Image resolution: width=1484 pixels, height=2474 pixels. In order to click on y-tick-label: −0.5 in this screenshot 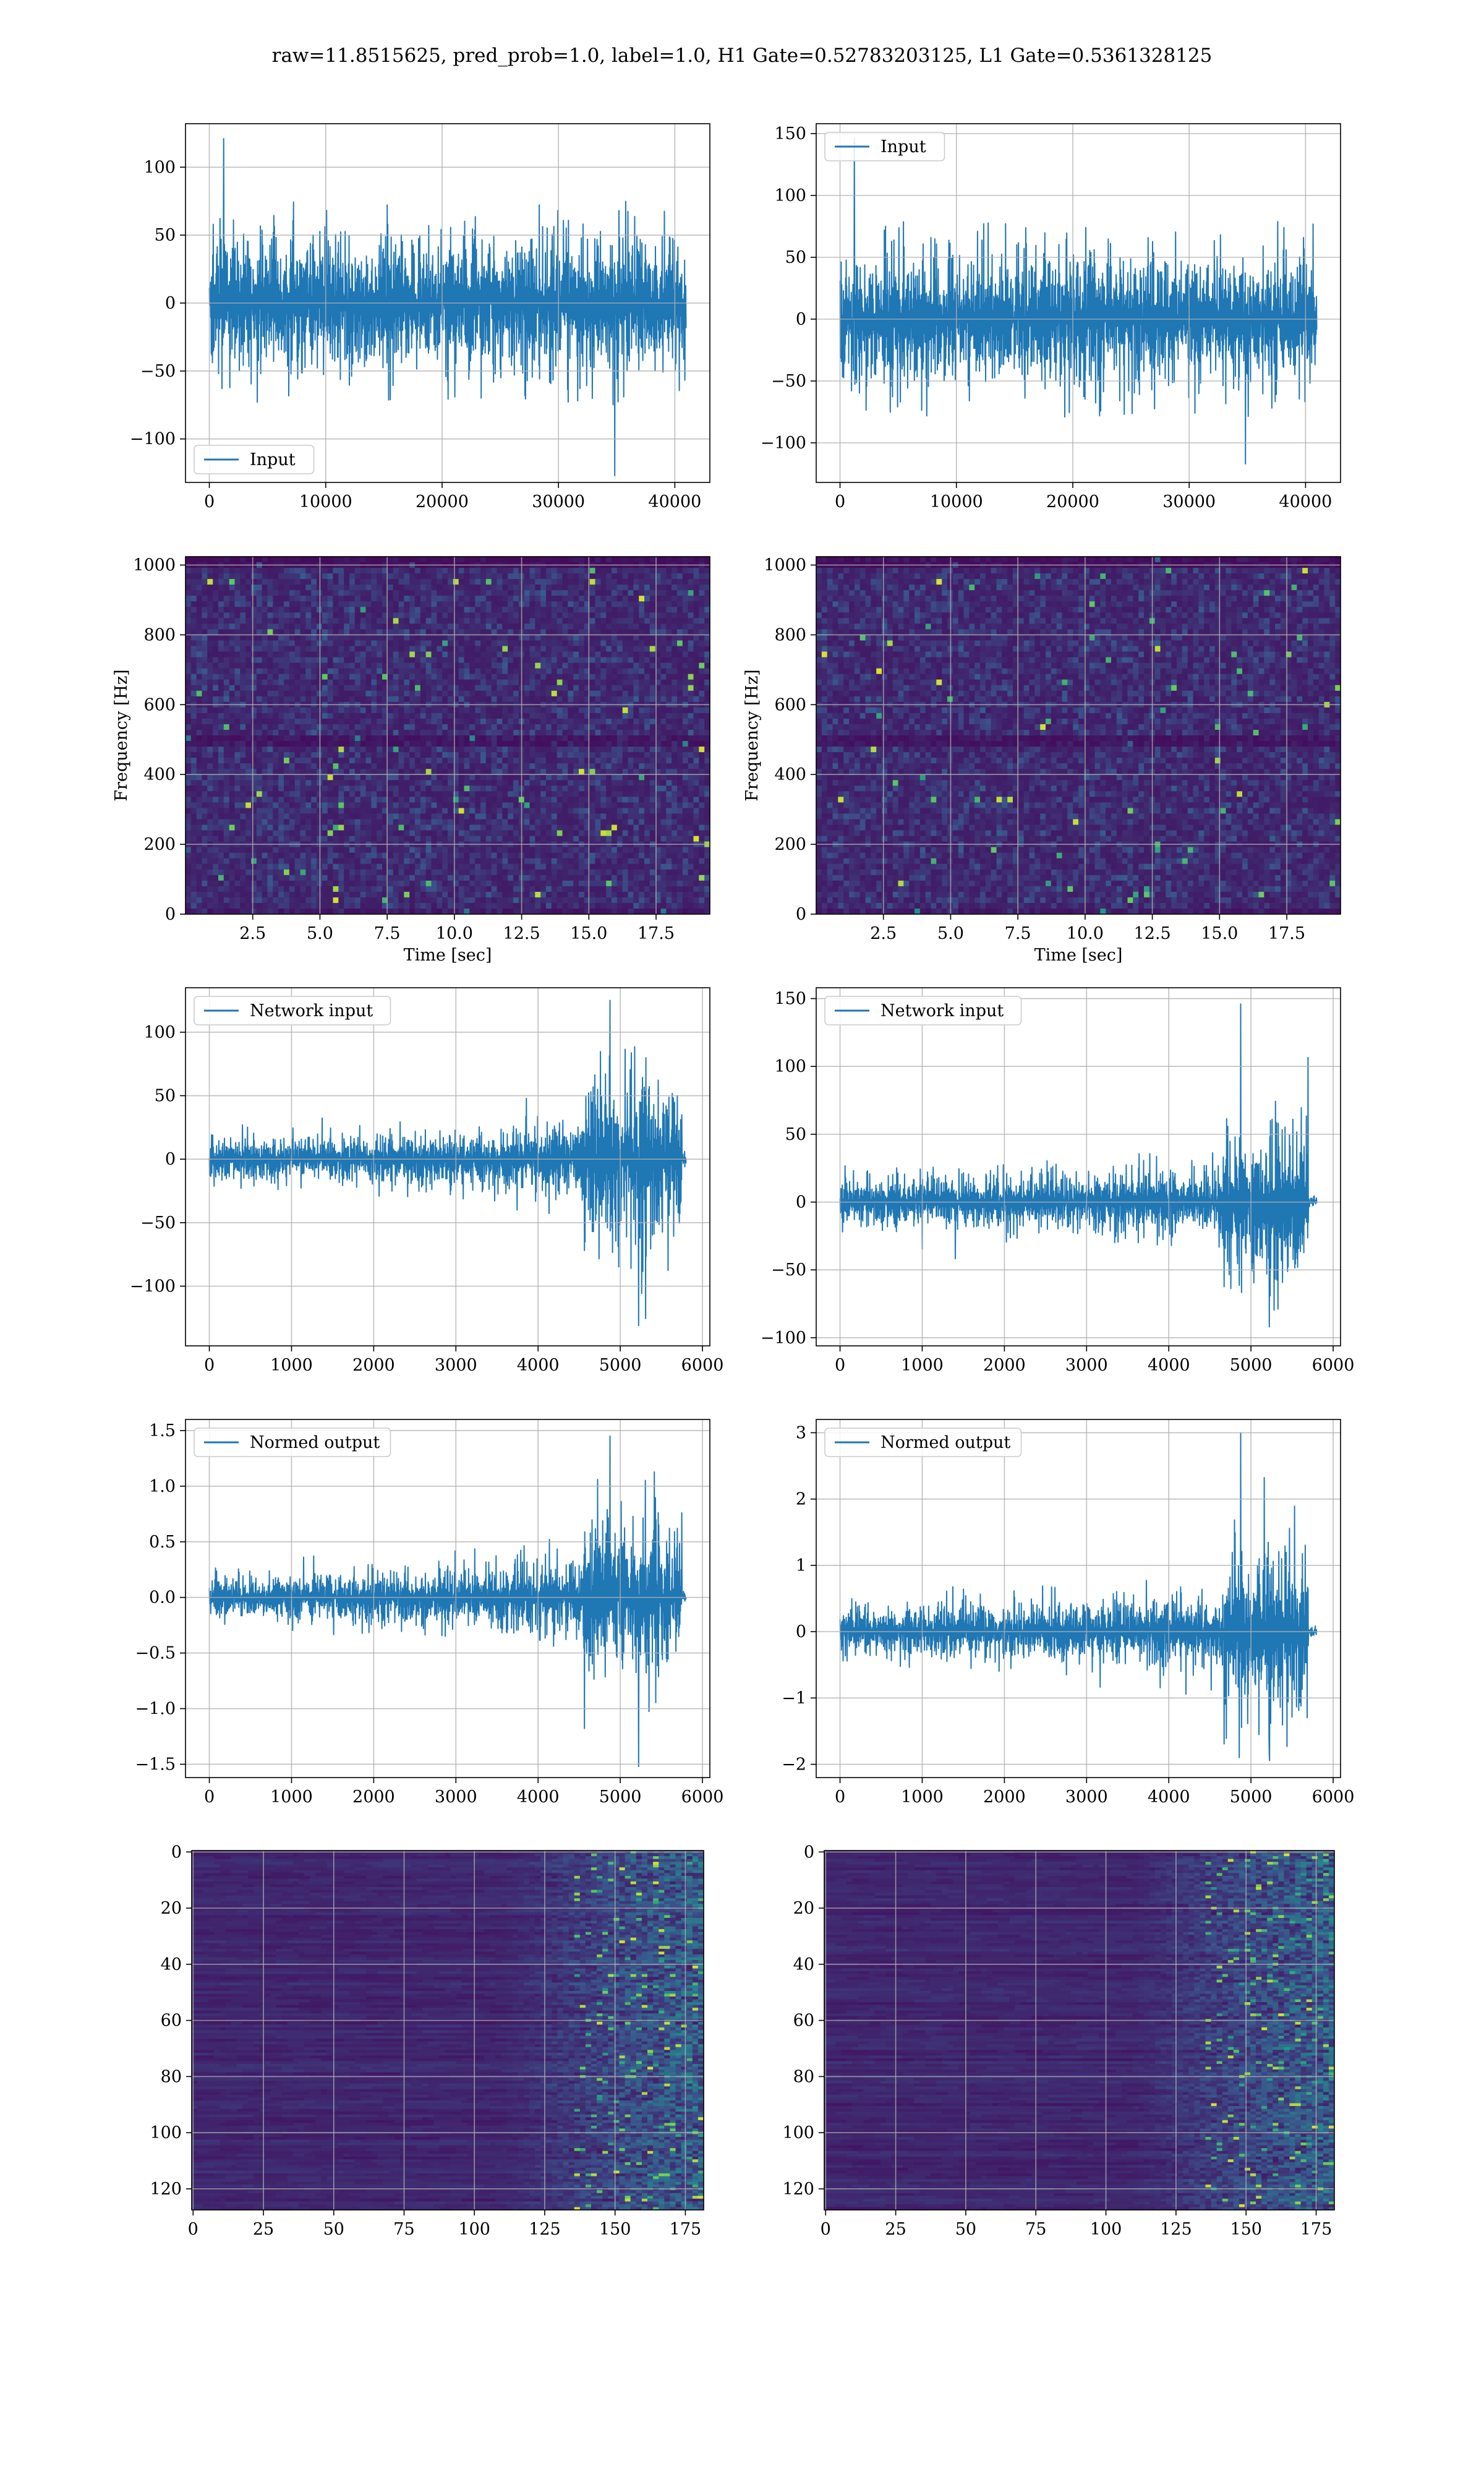, I will do `click(155, 1653)`.